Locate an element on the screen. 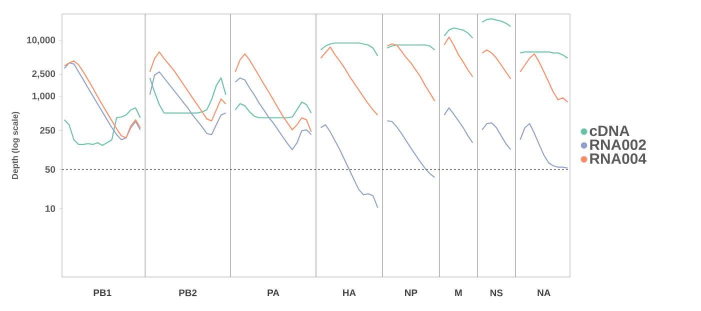 The height and width of the screenshot is (311, 701). x-tick-label: NP is located at coordinates (411, 293).